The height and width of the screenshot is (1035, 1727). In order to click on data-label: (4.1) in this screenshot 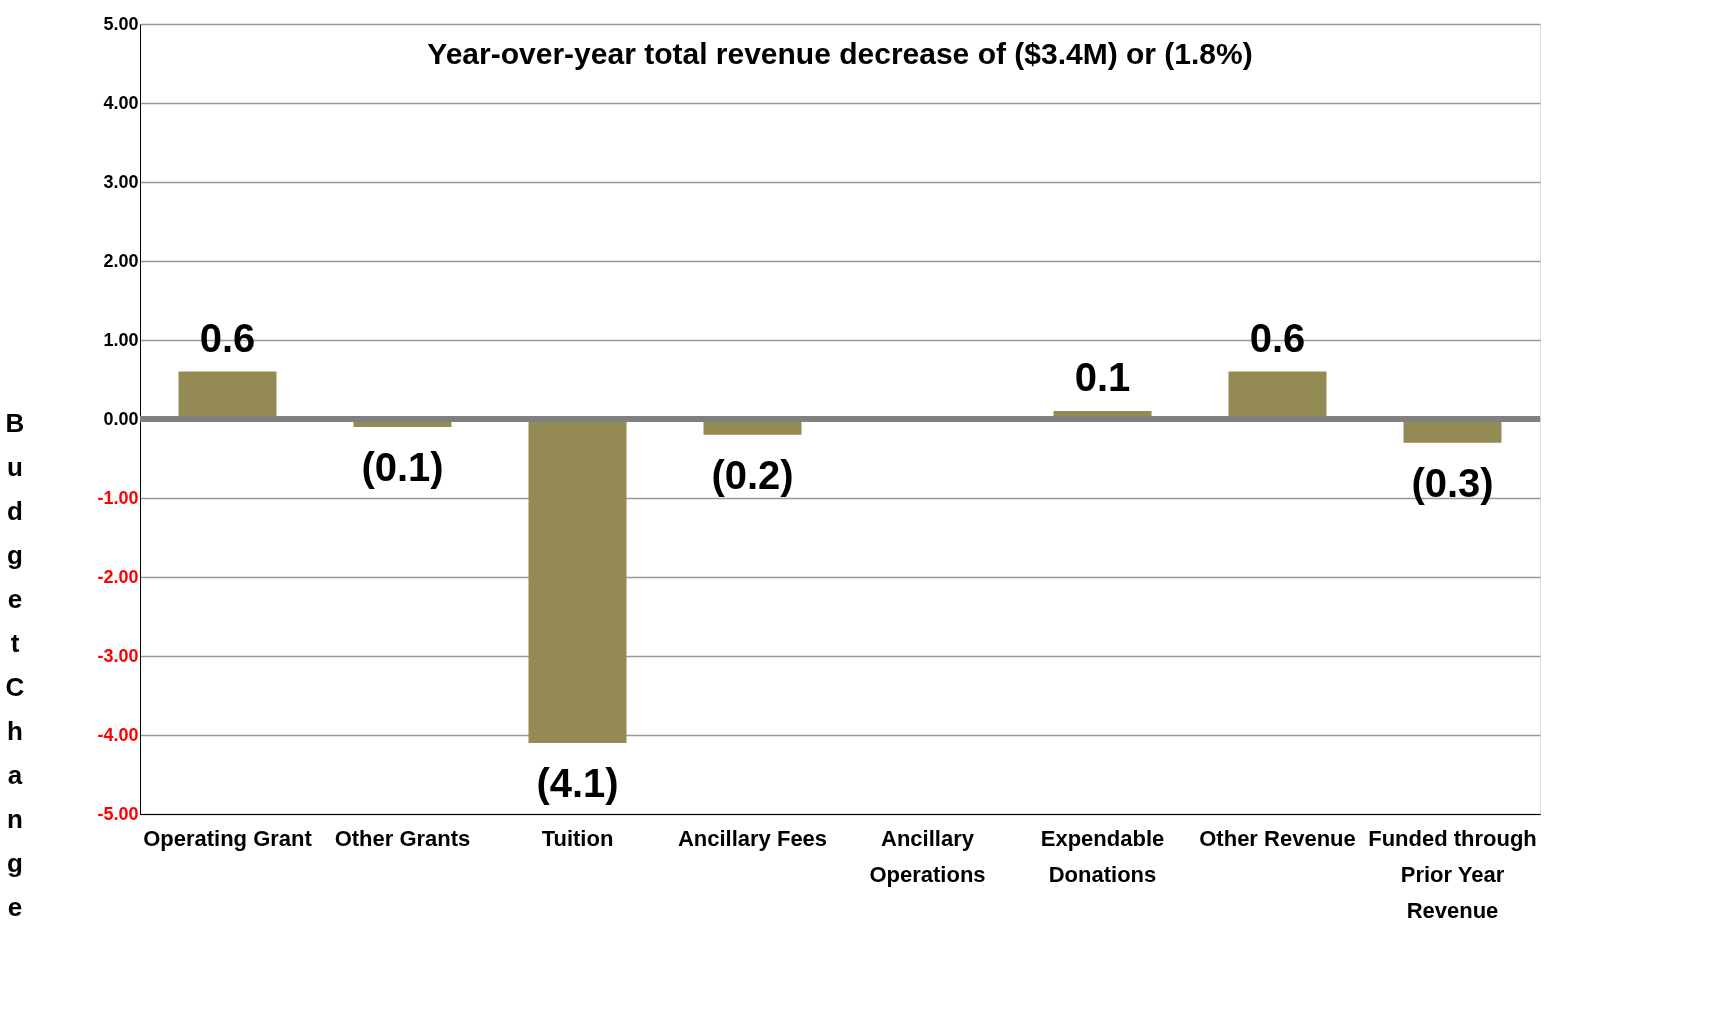, I will do `click(577, 782)`.